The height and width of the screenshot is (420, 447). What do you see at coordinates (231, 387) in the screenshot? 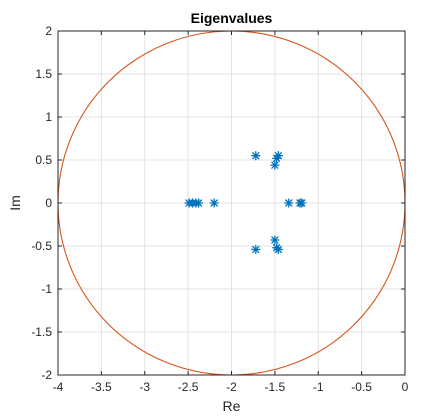
I see `x-tick-label: -2` at bounding box center [231, 387].